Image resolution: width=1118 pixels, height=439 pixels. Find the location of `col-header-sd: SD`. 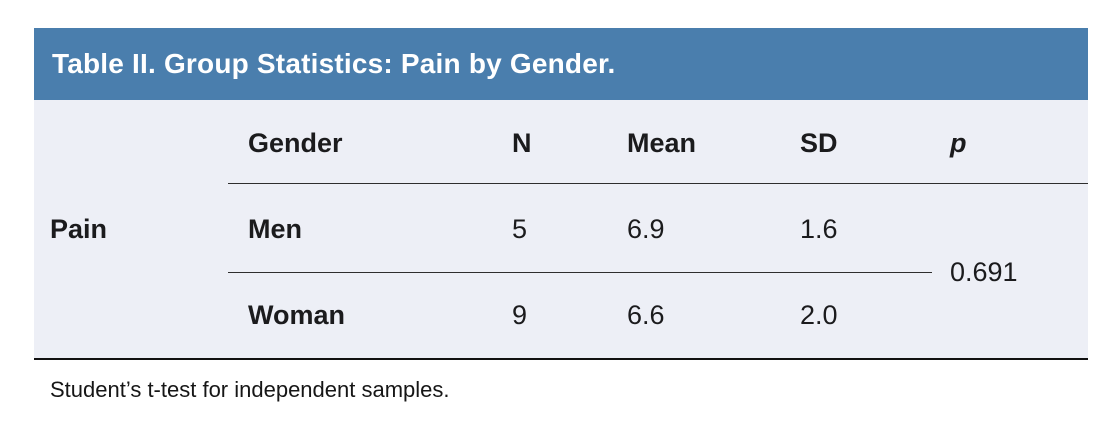

col-header-sd: SD is located at coordinates (819, 143).